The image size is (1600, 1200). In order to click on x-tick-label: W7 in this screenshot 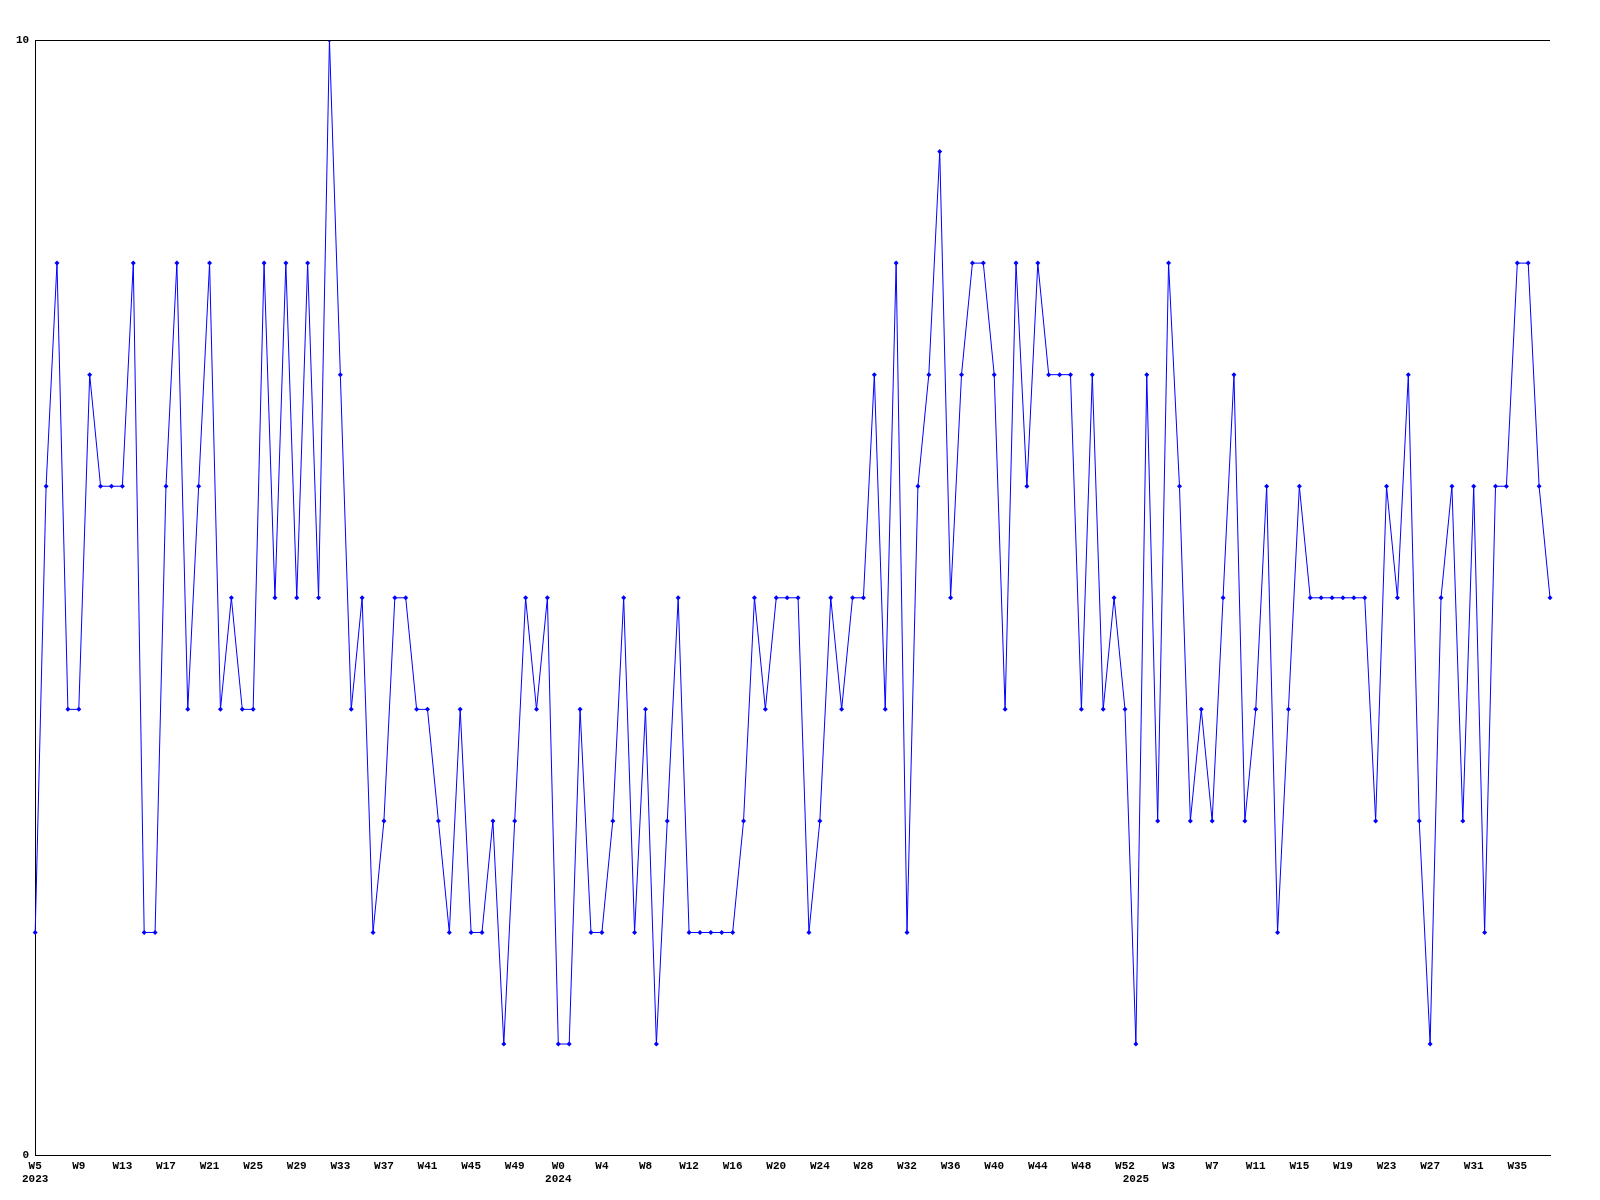, I will do `click(1212, 1165)`.